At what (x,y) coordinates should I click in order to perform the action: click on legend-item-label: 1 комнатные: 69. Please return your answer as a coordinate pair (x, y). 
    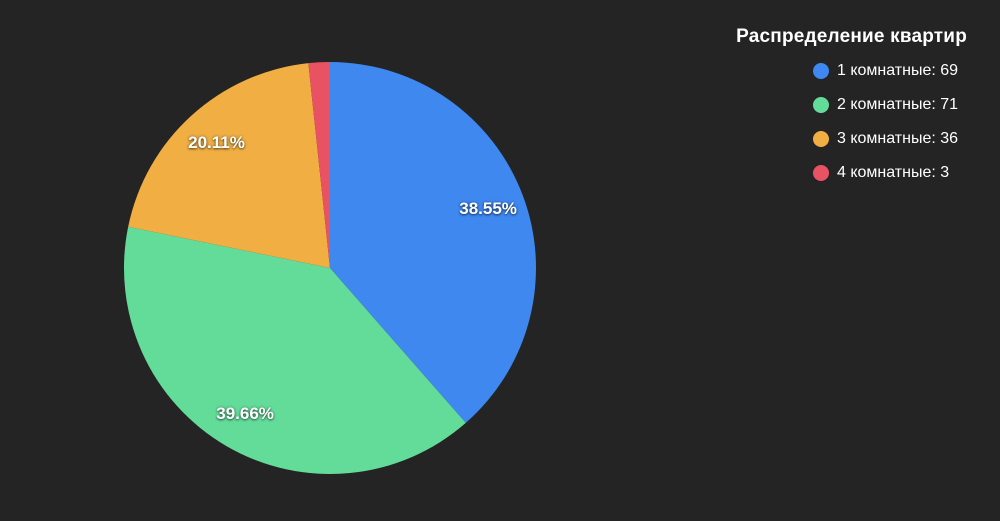
    Looking at the image, I should click on (898, 70).